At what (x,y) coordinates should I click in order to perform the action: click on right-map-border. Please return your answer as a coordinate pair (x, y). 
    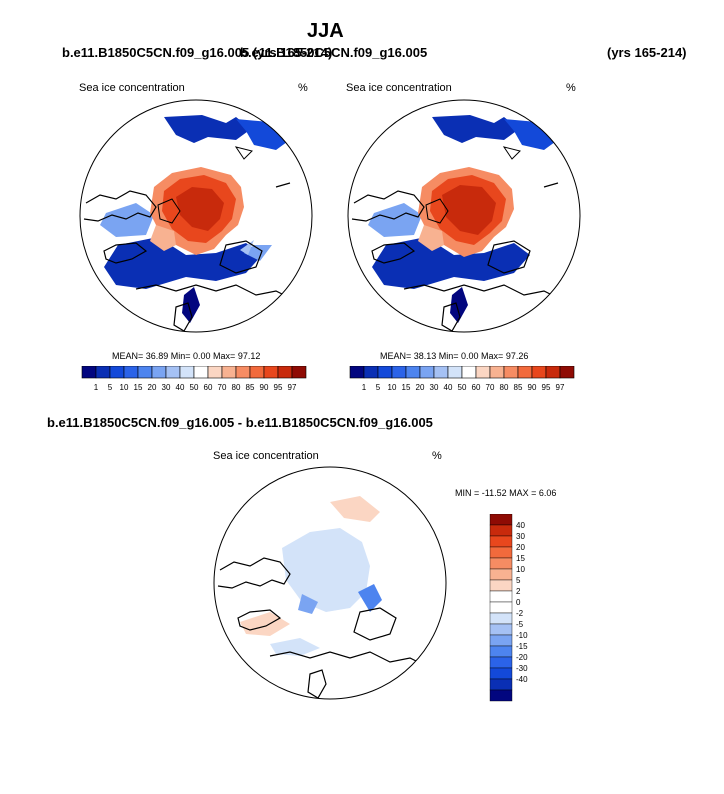
    Looking at the image, I should click on (464, 216).